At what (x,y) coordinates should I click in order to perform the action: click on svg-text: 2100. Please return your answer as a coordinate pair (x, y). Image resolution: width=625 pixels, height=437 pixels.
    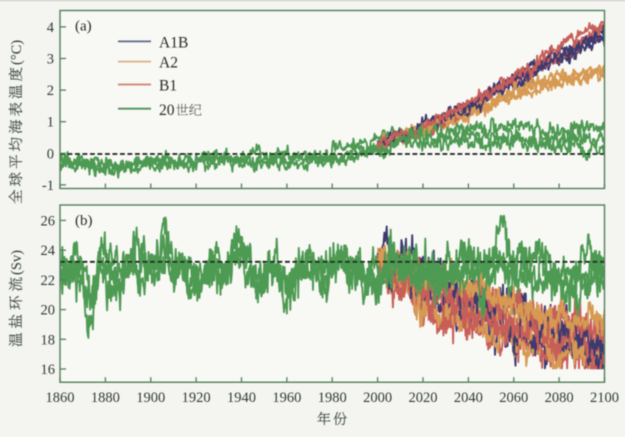
    Looking at the image, I should click on (604, 398).